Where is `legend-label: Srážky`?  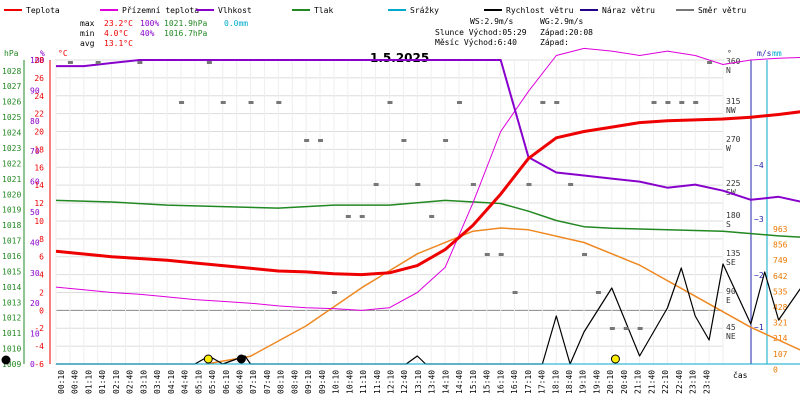 legend-label: Srážky is located at coordinates (424, 10).